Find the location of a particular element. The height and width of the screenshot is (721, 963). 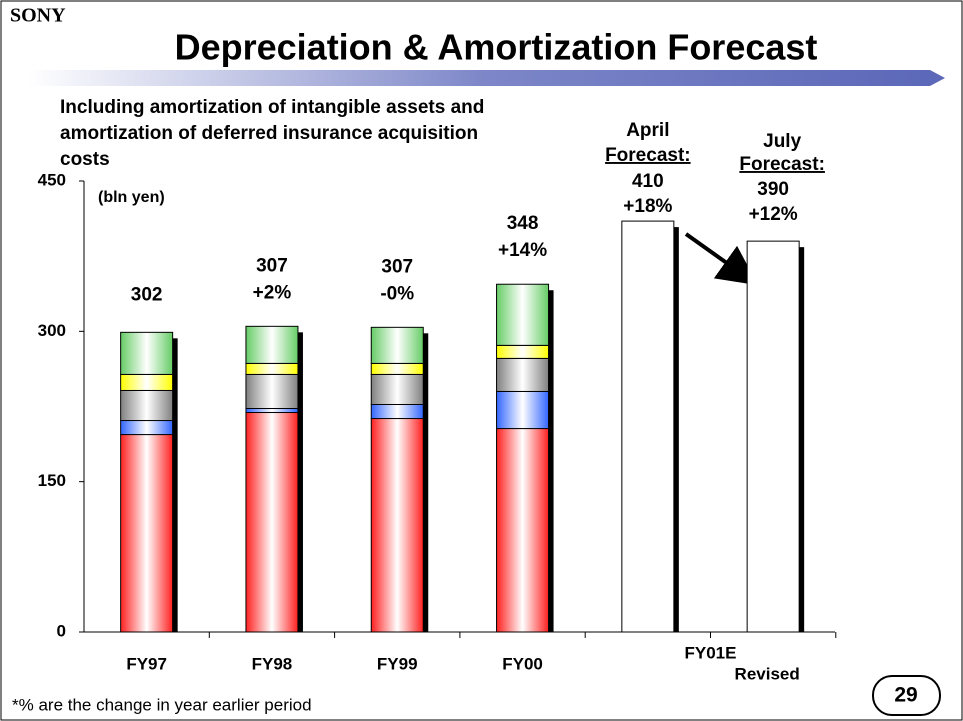

forecast-label: July is located at coordinates (782, 141).